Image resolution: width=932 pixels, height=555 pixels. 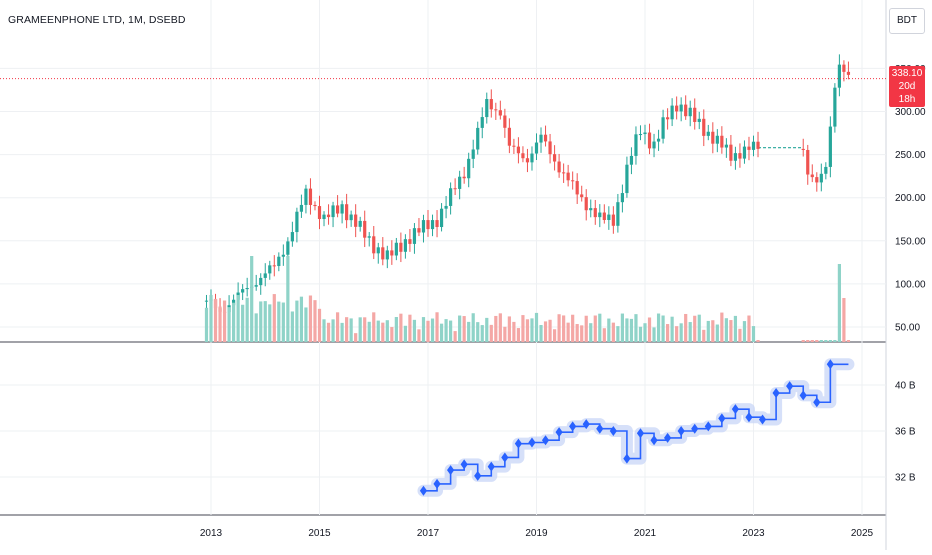 What do you see at coordinates (910, 241) in the screenshot?
I see `price-tick-label: 150.00` at bounding box center [910, 241].